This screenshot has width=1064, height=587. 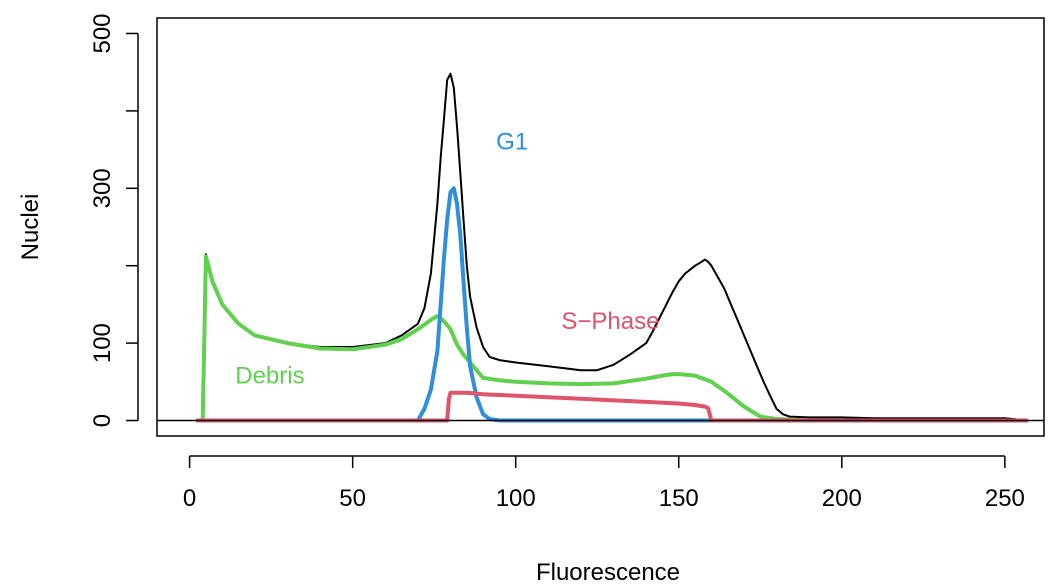 I want to click on x-tick-label: 0, so click(x=189, y=498).